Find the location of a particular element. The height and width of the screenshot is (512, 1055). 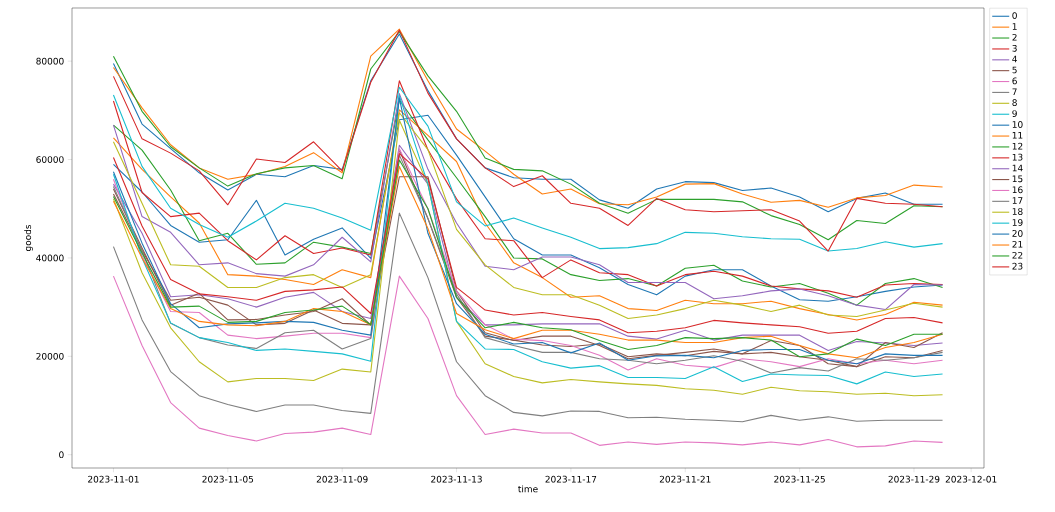

legend-label: 17 is located at coordinates (1017, 200).